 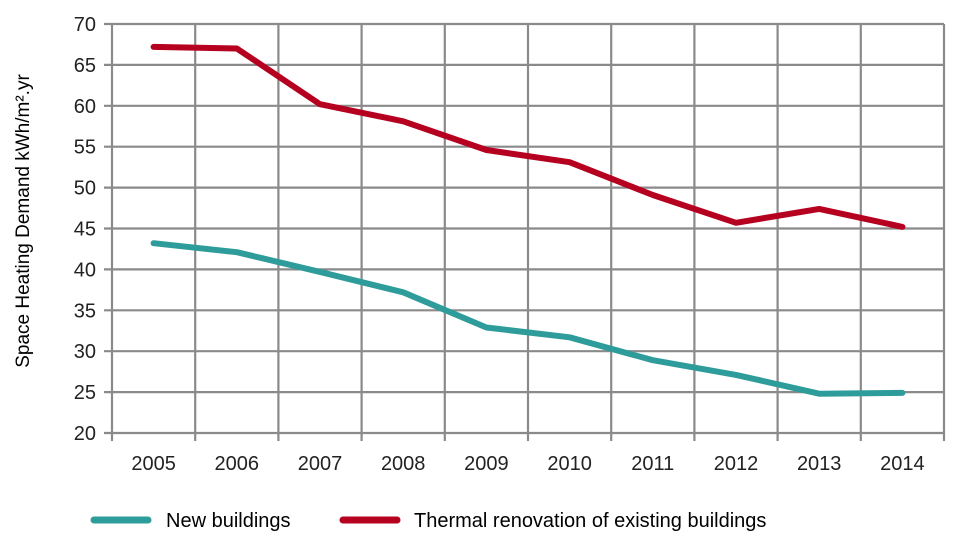 I want to click on y-tick-label: 65, so click(x=85, y=66).